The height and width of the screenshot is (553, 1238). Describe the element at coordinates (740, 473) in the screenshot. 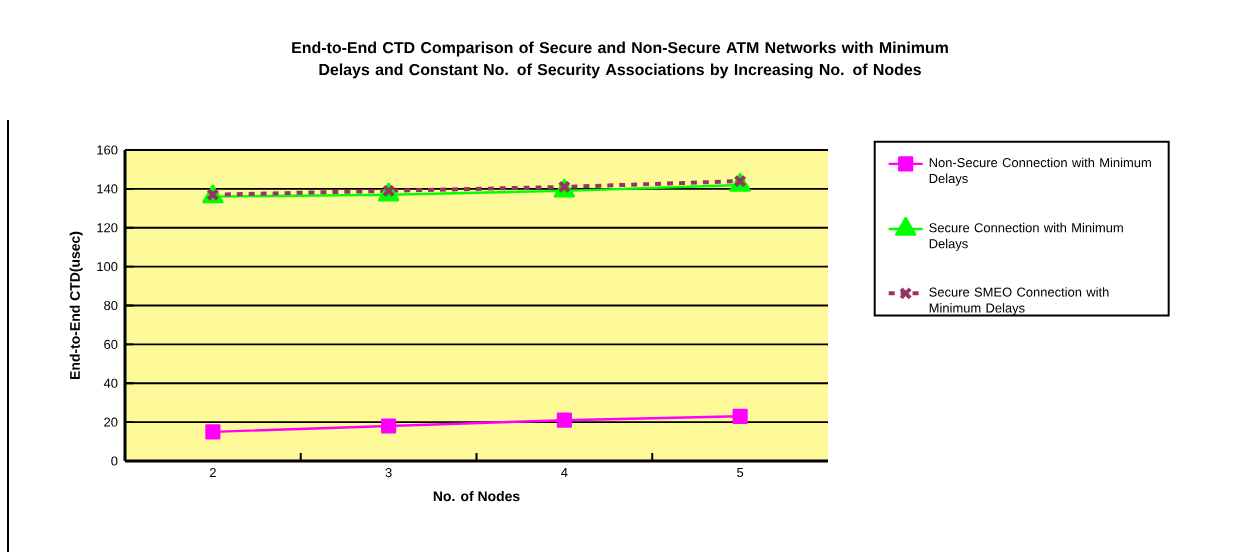

I see `x-tick-label: 5` at that location.